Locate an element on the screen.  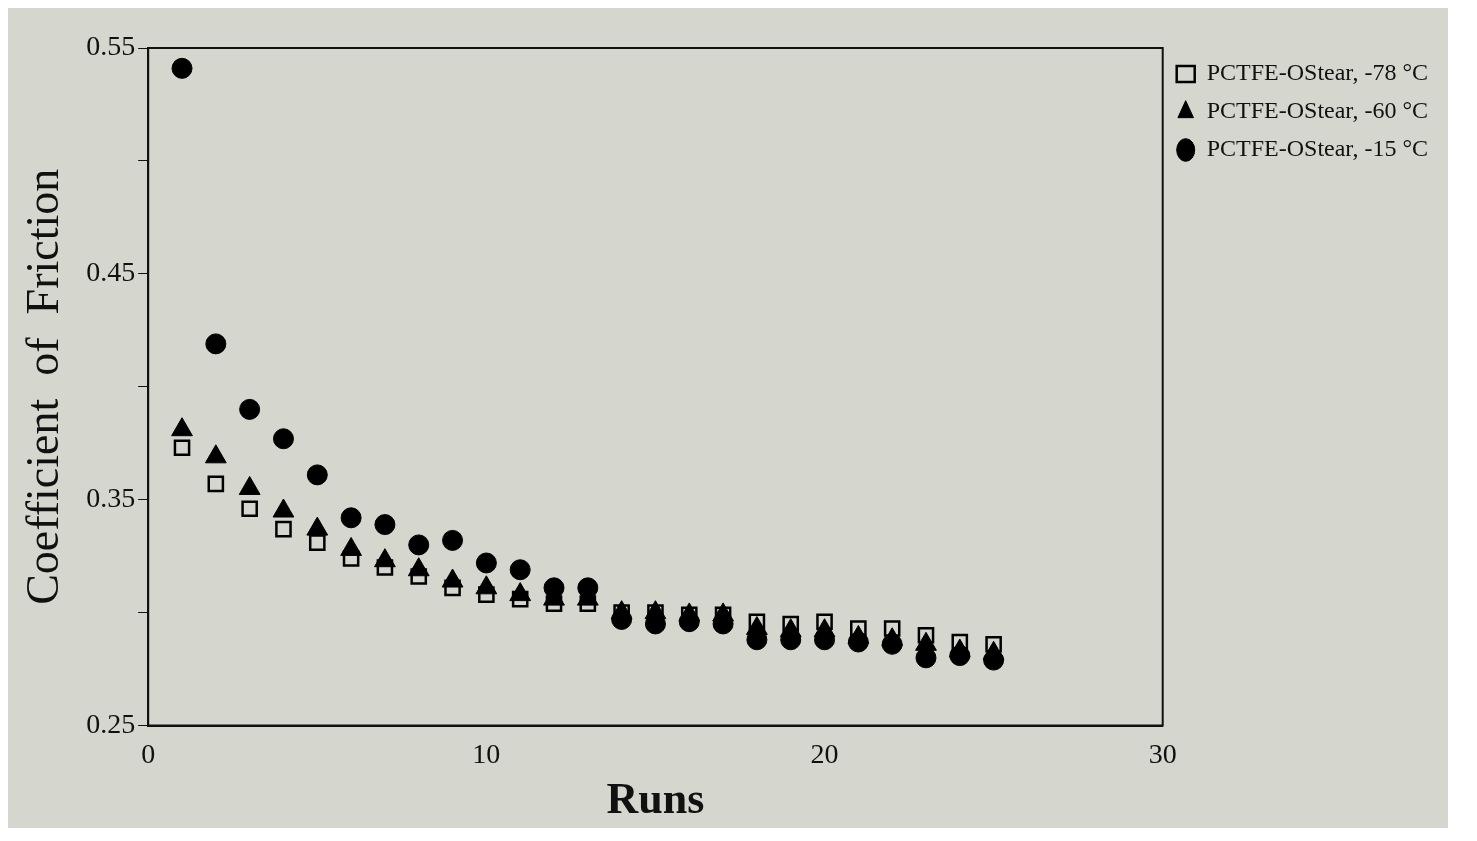
x-axis-title: Runs is located at coordinates (655, 798).